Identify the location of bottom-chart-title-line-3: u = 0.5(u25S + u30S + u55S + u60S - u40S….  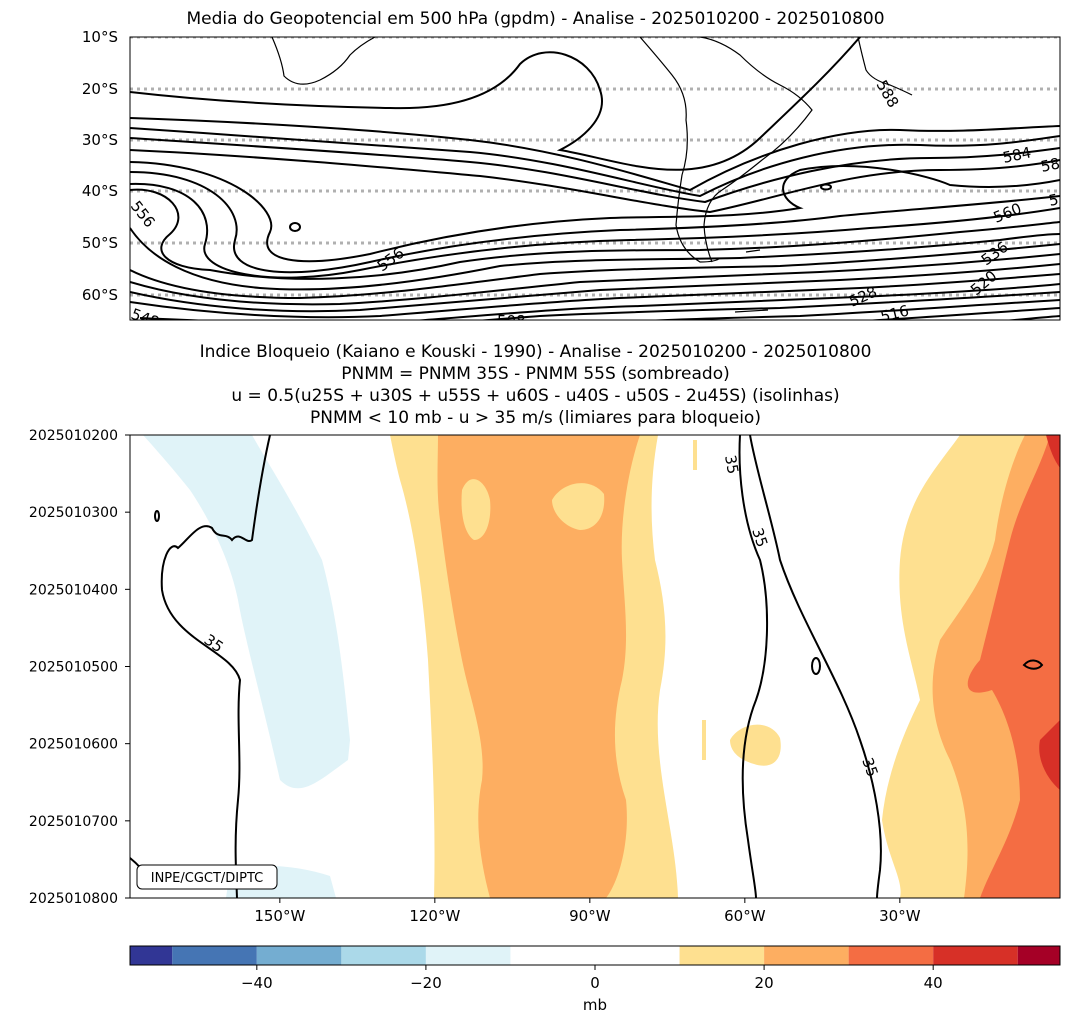
(535, 396).